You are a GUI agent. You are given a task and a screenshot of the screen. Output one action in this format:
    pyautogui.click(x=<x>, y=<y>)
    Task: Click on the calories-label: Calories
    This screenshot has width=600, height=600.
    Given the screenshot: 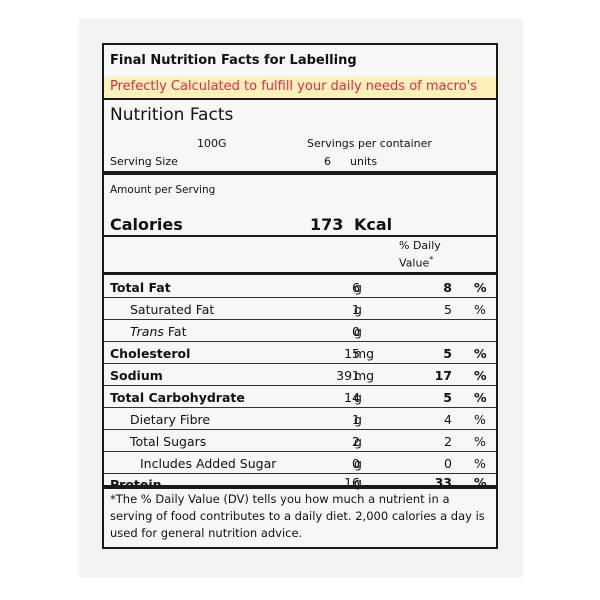 What is the action you would take?
    pyautogui.click(x=146, y=224)
    